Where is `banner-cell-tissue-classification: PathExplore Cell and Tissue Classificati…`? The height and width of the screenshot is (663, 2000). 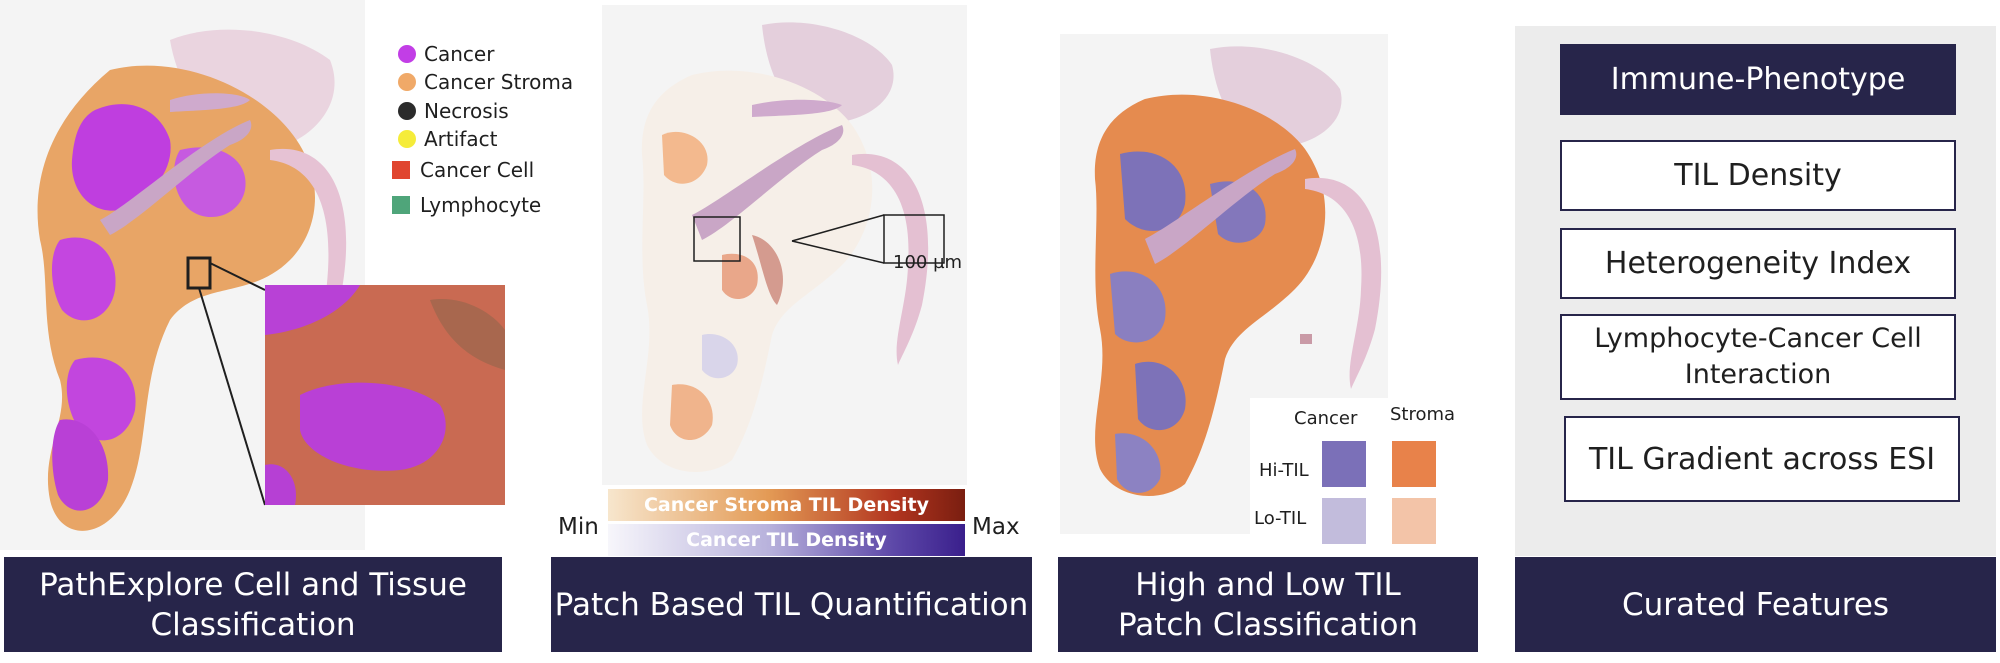 banner-cell-tissue-classification: PathExplore Cell and Tissue Classificati… is located at coordinates (253, 604).